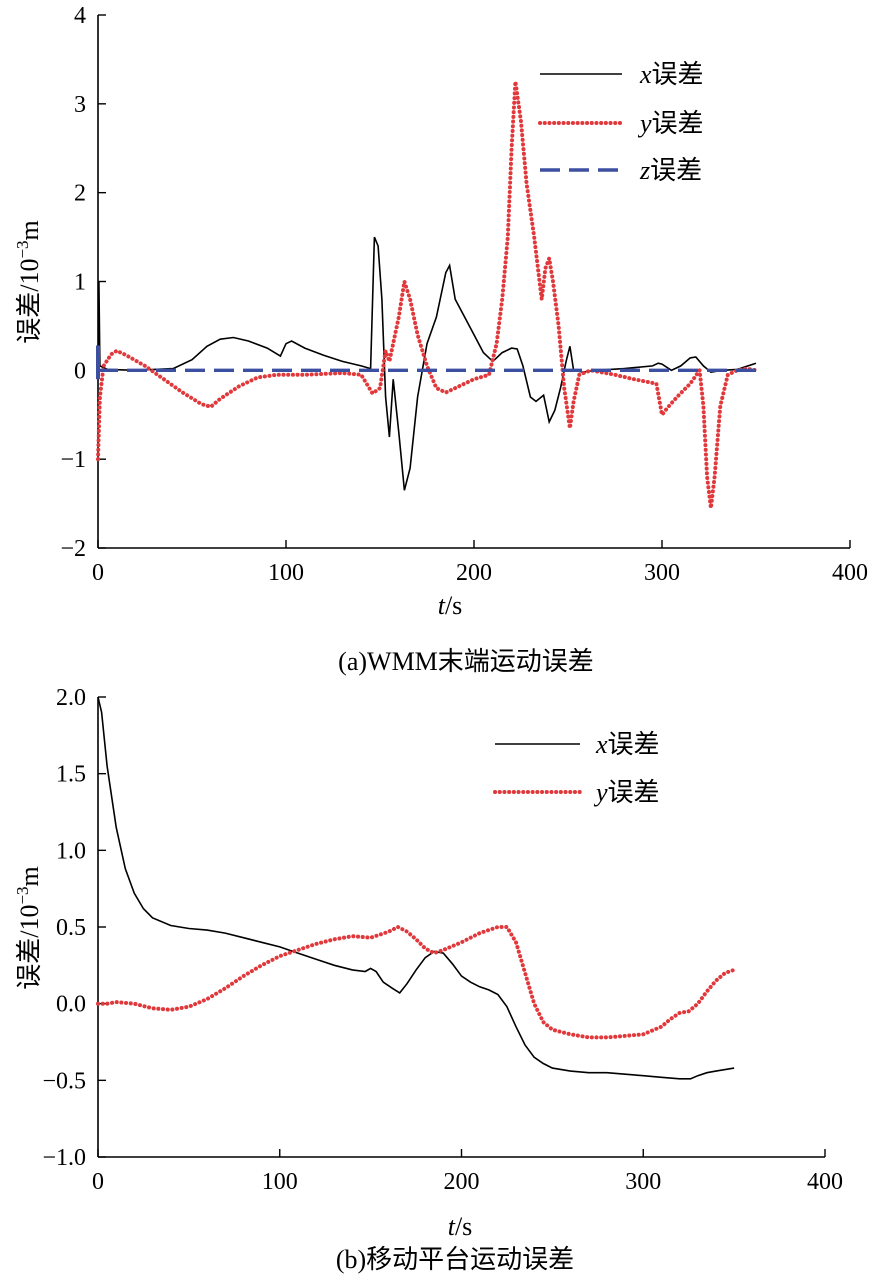  What do you see at coordinates (644, 170) in the screenshot?
I see `legend-label-var: z` at bounding box center [644, 170].